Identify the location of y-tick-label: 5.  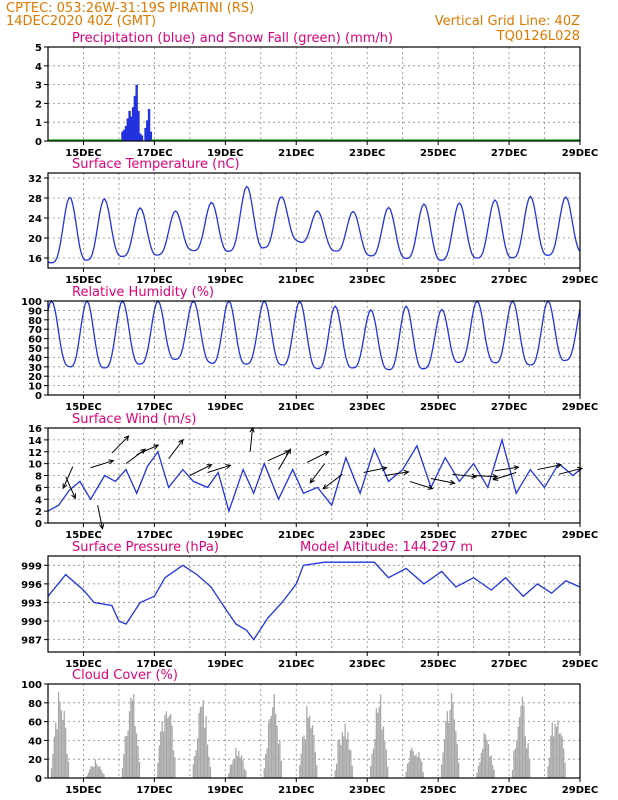
(38, 48).